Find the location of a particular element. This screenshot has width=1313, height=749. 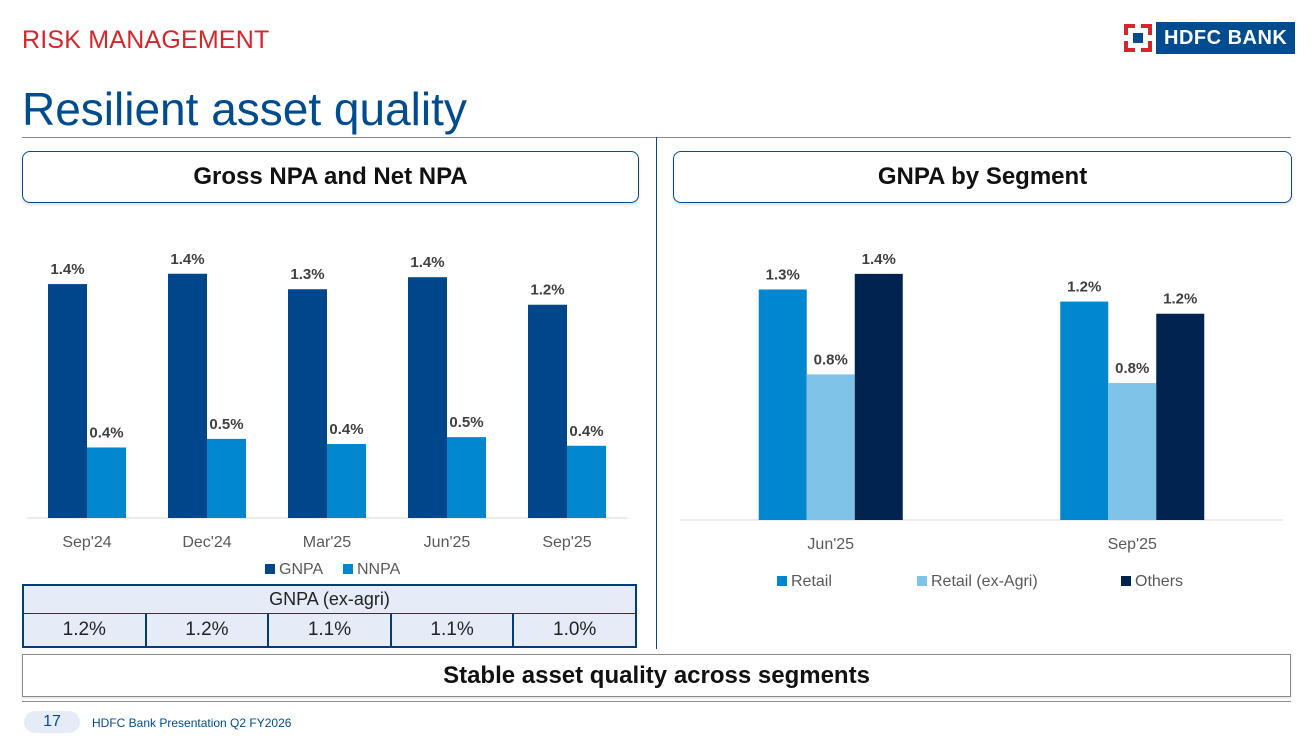

hdfc-logo-text: HDFC BANK is located at coordinates (1226, 38).